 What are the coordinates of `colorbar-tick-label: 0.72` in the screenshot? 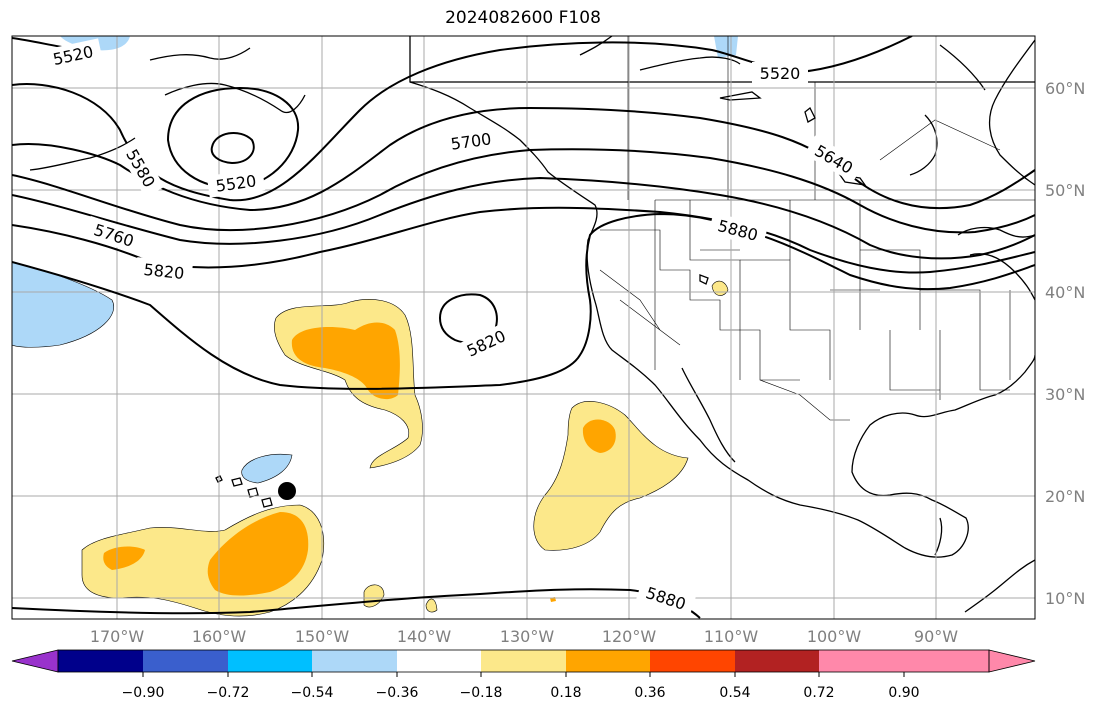 It's located at (818, 693).